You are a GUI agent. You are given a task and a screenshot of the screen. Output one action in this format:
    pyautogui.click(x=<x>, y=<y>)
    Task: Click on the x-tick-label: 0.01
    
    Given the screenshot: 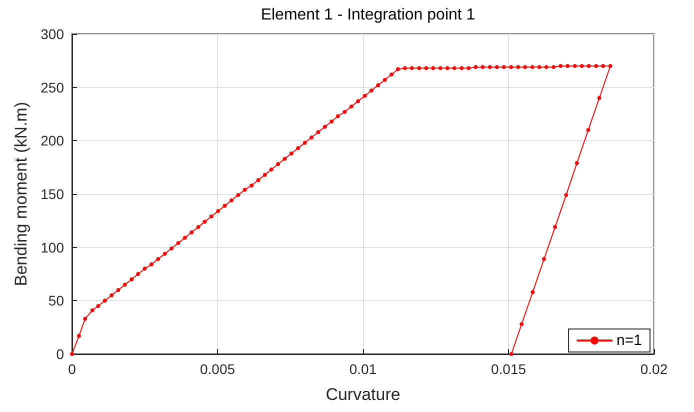 What is the action you would take?
    pyautogui.click(x=363, y=369)
    